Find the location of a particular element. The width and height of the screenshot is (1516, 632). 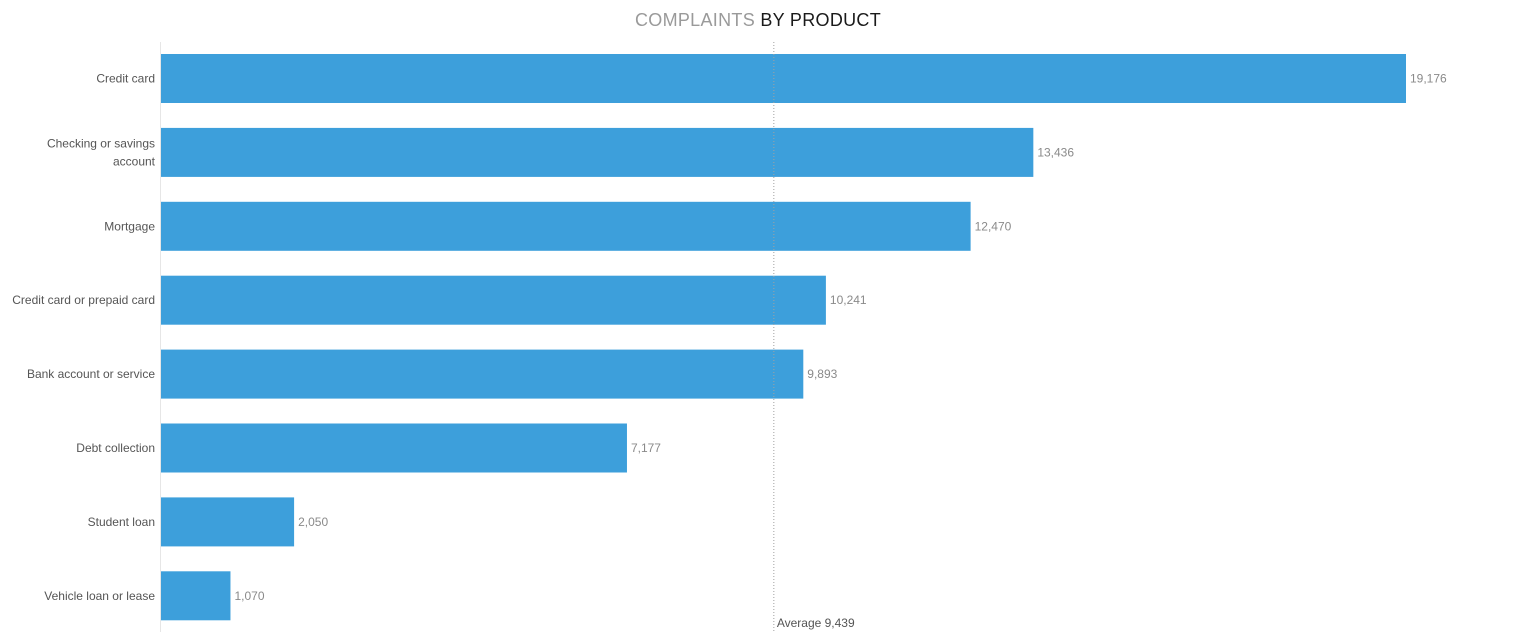

category-label: Debt collection is located at coordinates (115, 448).